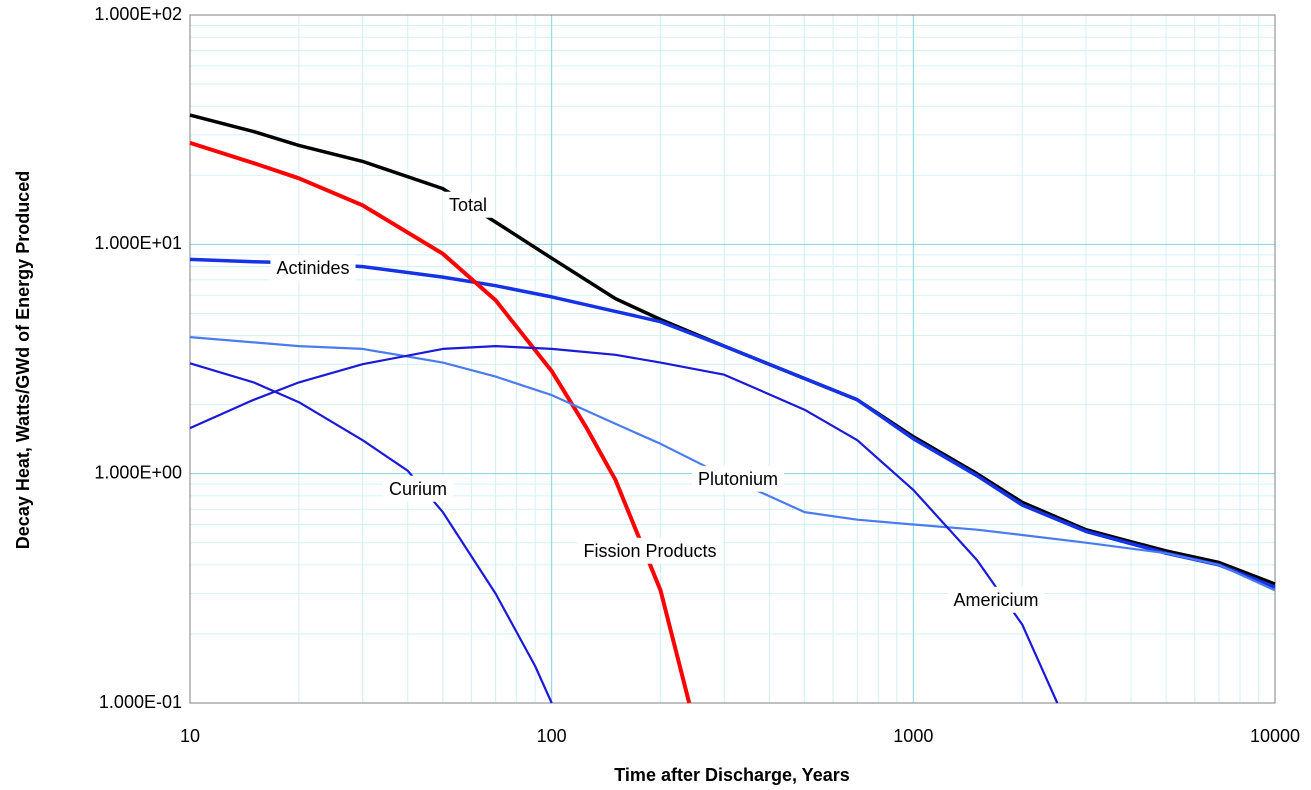 The image size is (1311, 790). I want to click on series-label: Total, so click(468, 205).